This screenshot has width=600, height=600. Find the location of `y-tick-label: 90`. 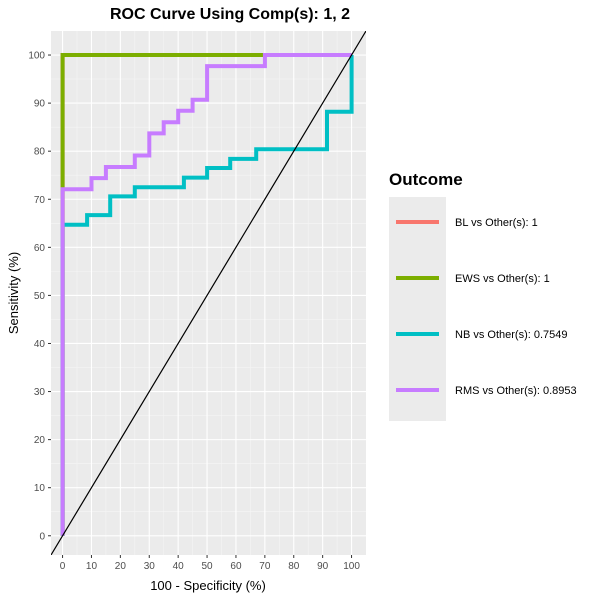

y-tick-label: 90 is located at coordinates (40, 104).